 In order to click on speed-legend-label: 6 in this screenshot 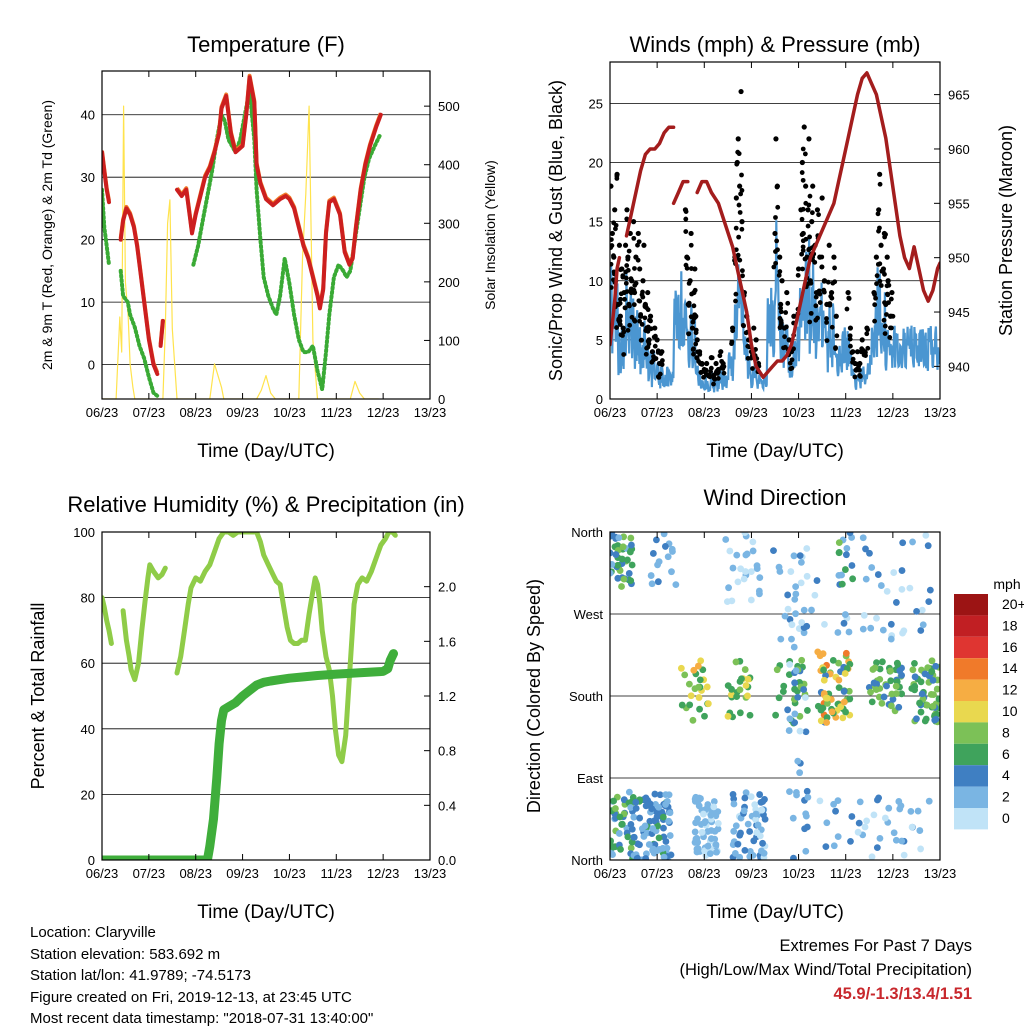, I will do `click(1006, 754)`.